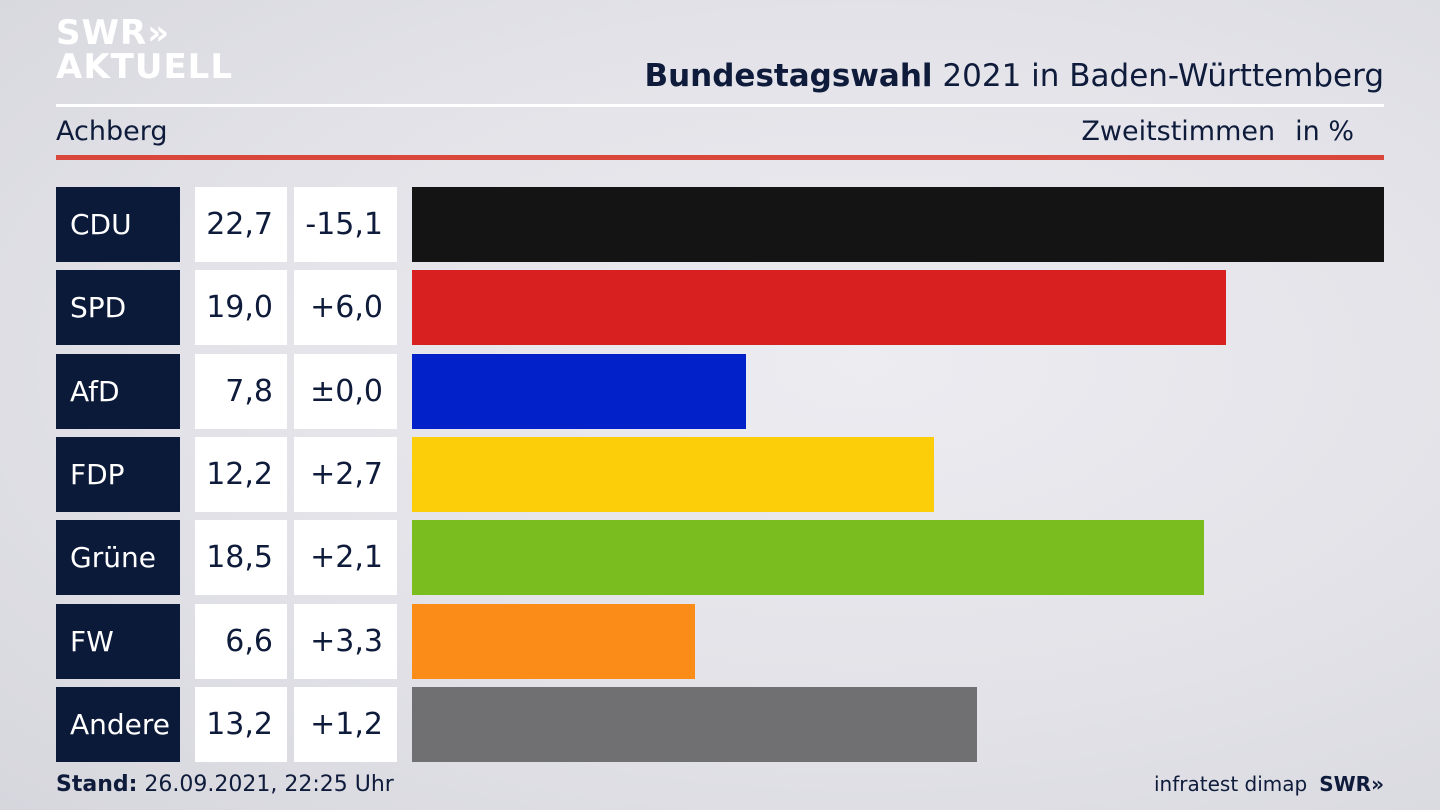  Describe the element at coordinates (241, 557) in the screenshot. I see `vote-share-value: 18,5` at that location.